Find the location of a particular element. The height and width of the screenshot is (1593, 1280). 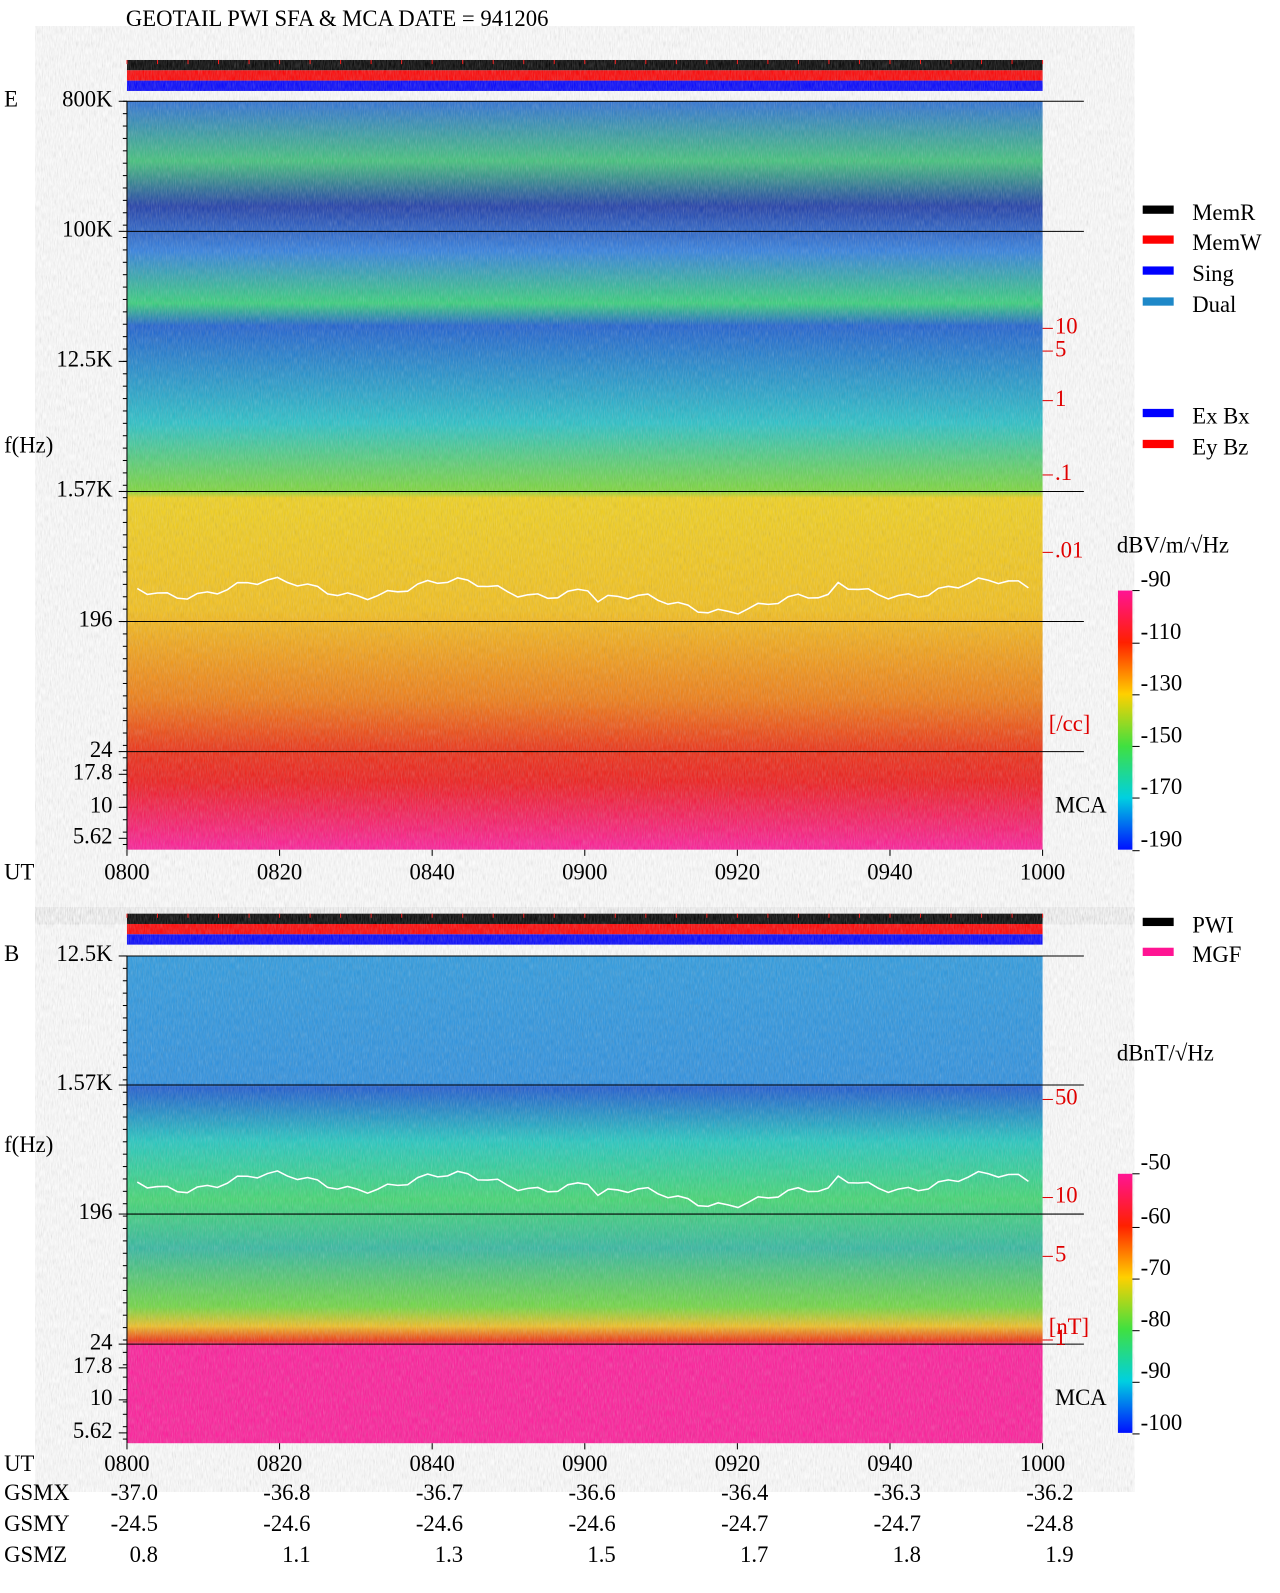

colorbar-tick-label: -130 is located at coordinates (1162, 683).